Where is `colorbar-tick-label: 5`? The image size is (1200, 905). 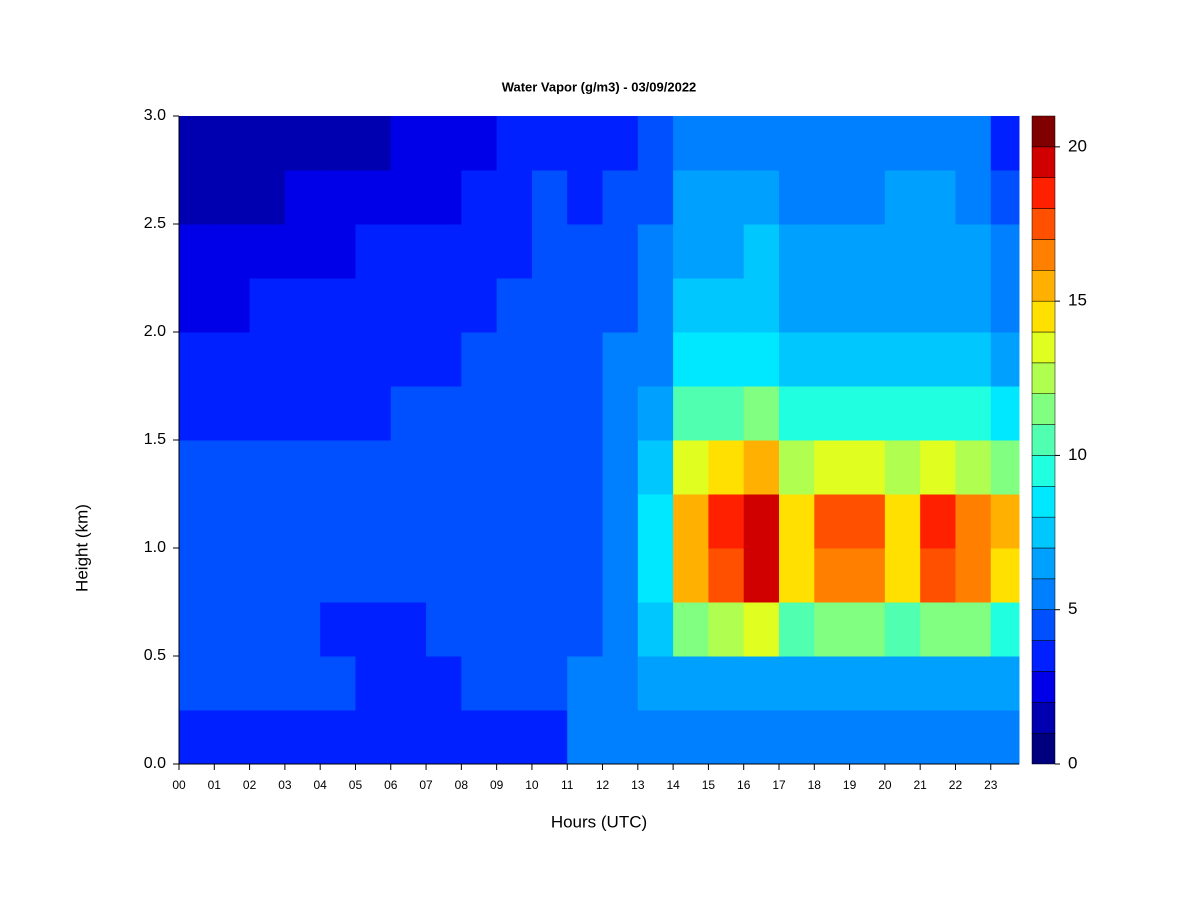 colorbar-tick-label: 5 is located at coordinates (1072, 608).